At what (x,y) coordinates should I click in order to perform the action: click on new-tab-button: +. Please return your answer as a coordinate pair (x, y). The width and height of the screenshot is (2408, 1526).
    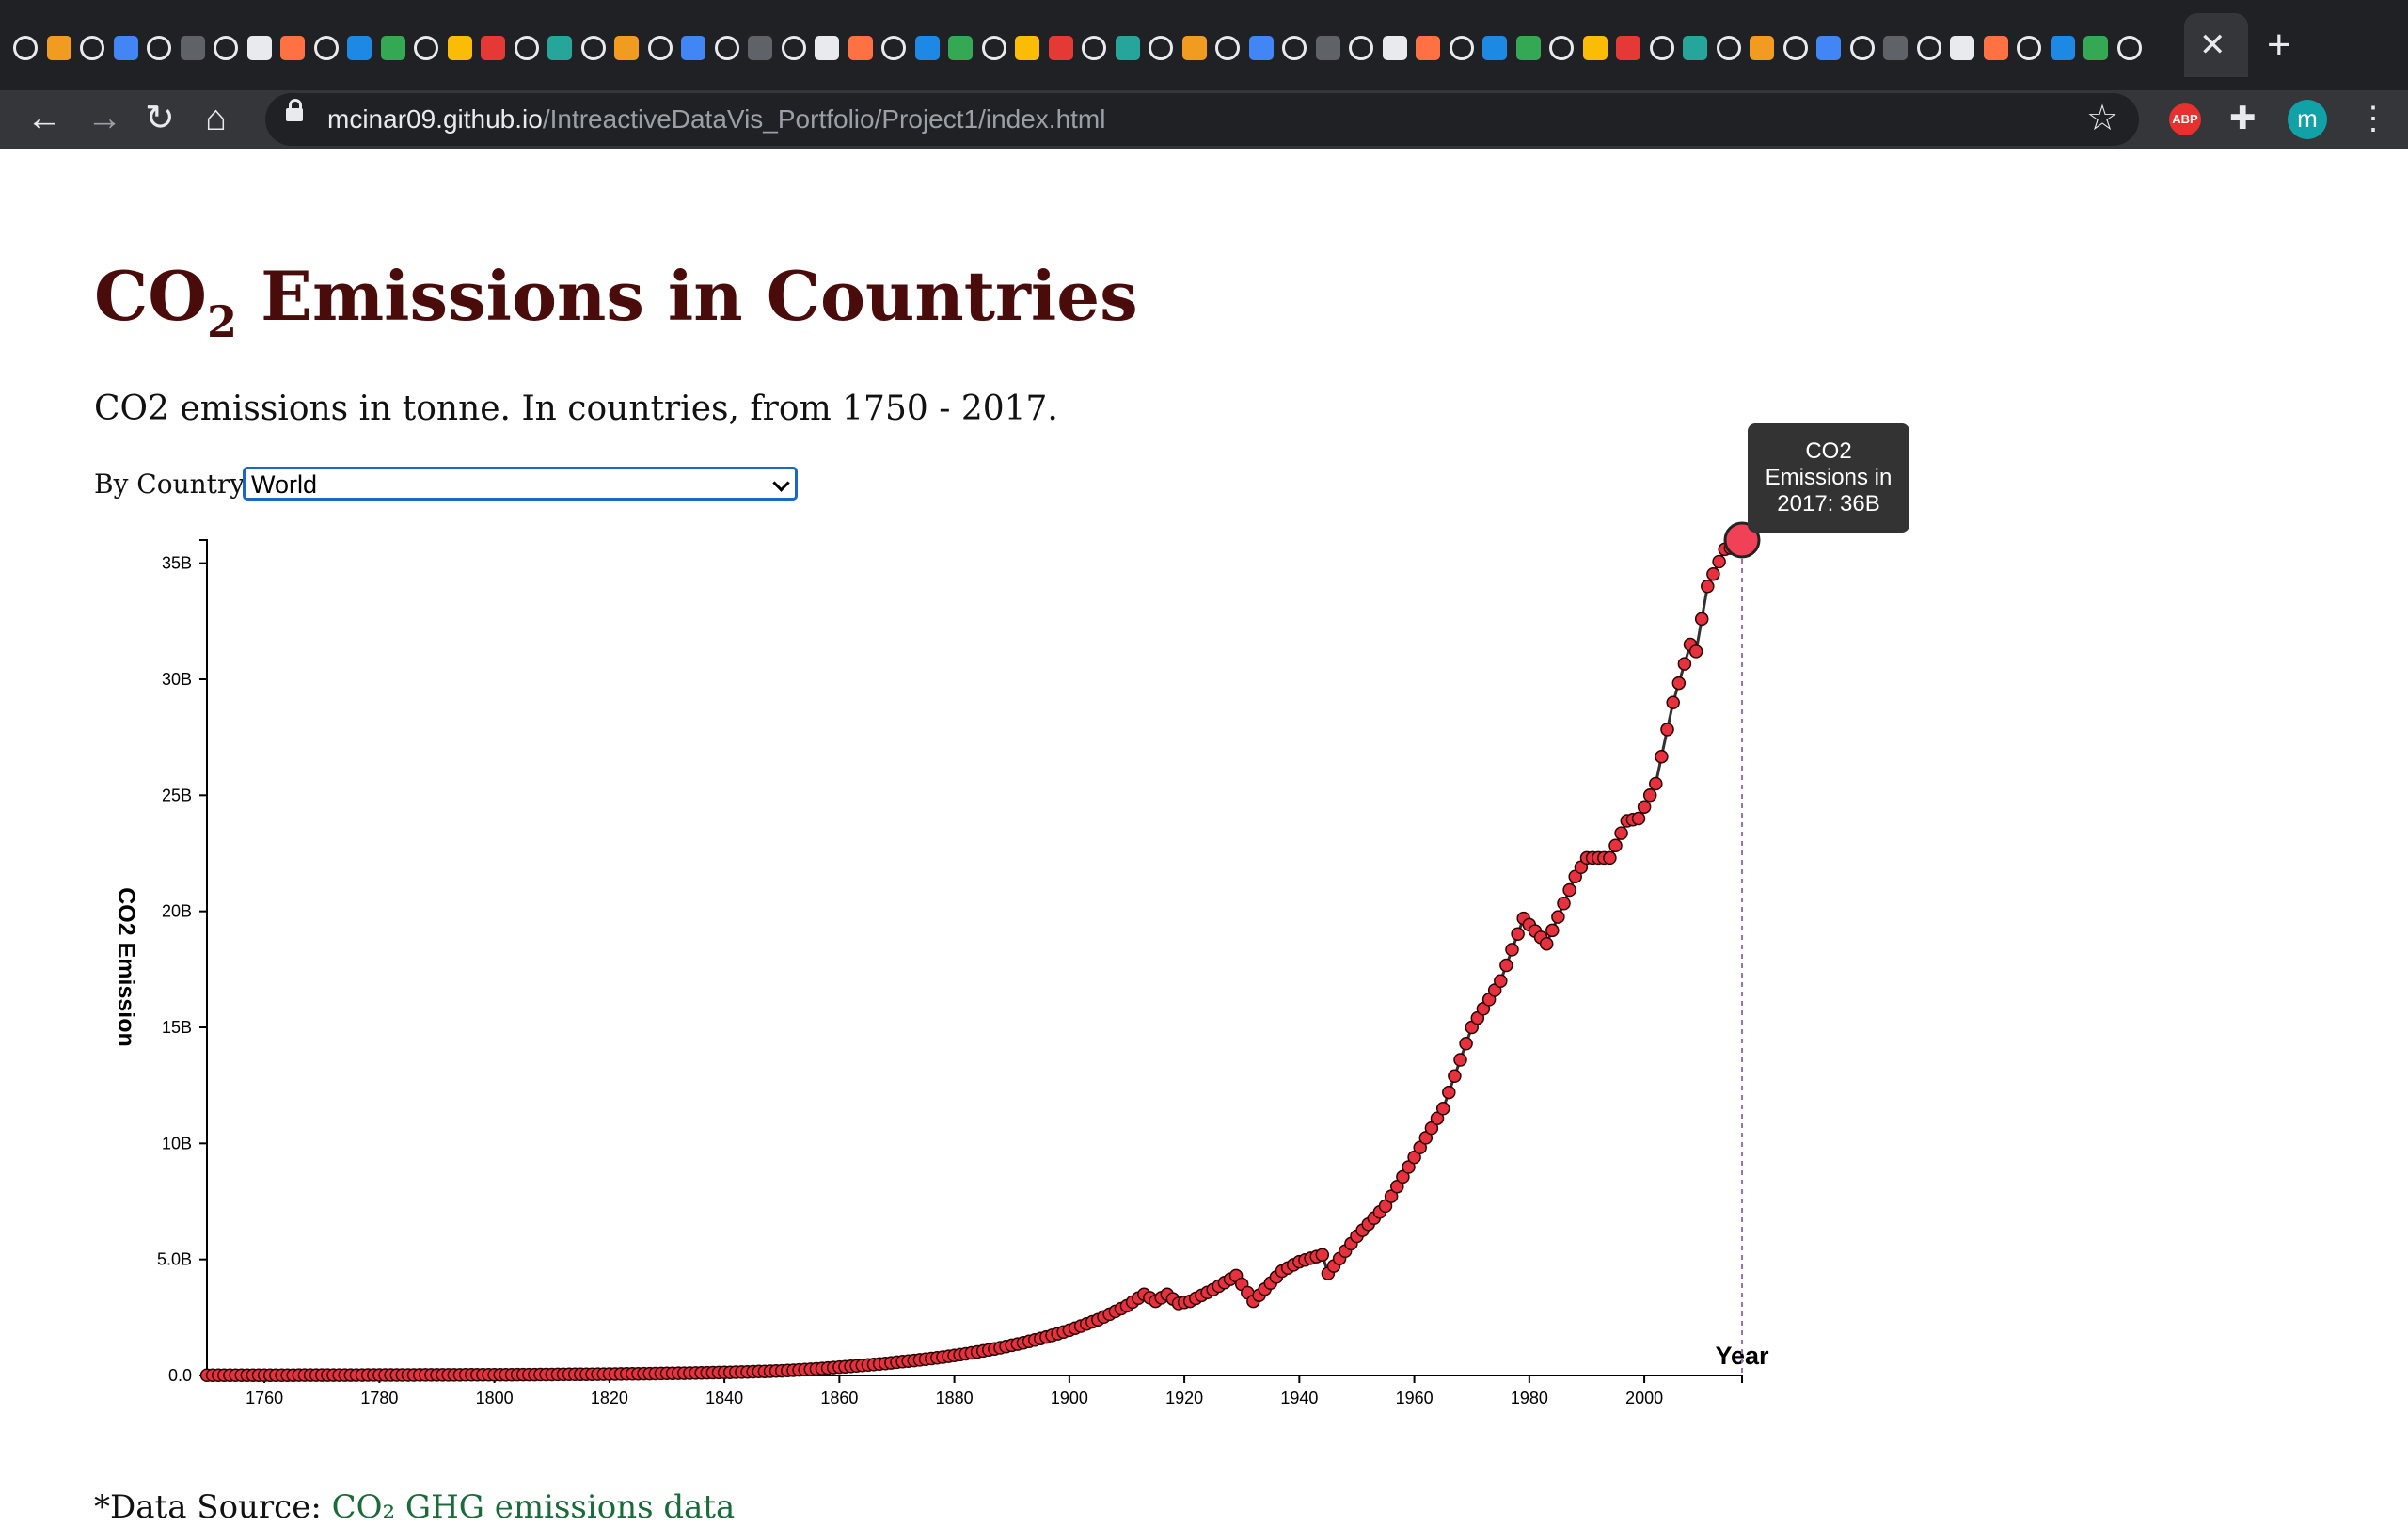
    Looking at the image, I should click on (2279, 45).